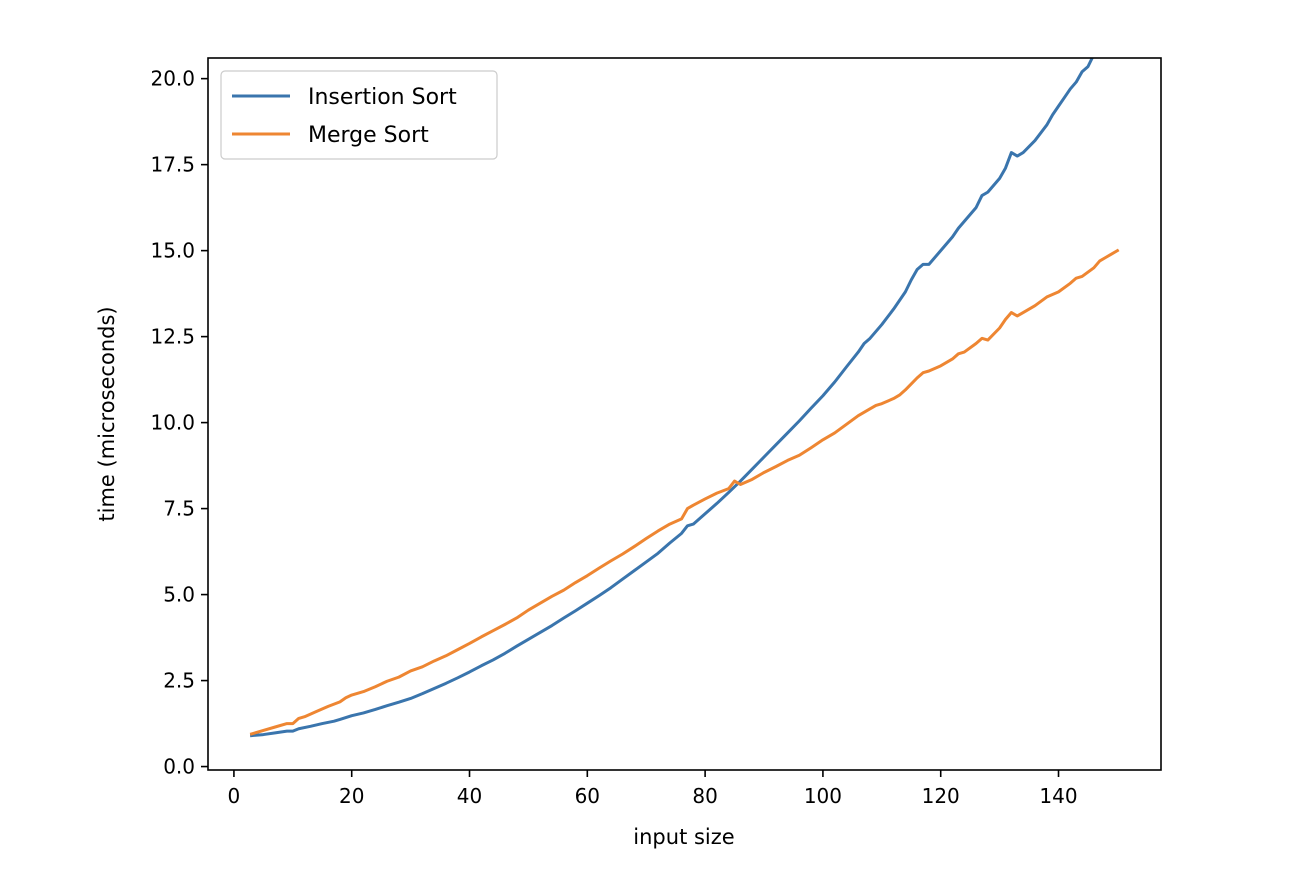  I want to click on y-tick-label: 7.5, so click(179, 509).